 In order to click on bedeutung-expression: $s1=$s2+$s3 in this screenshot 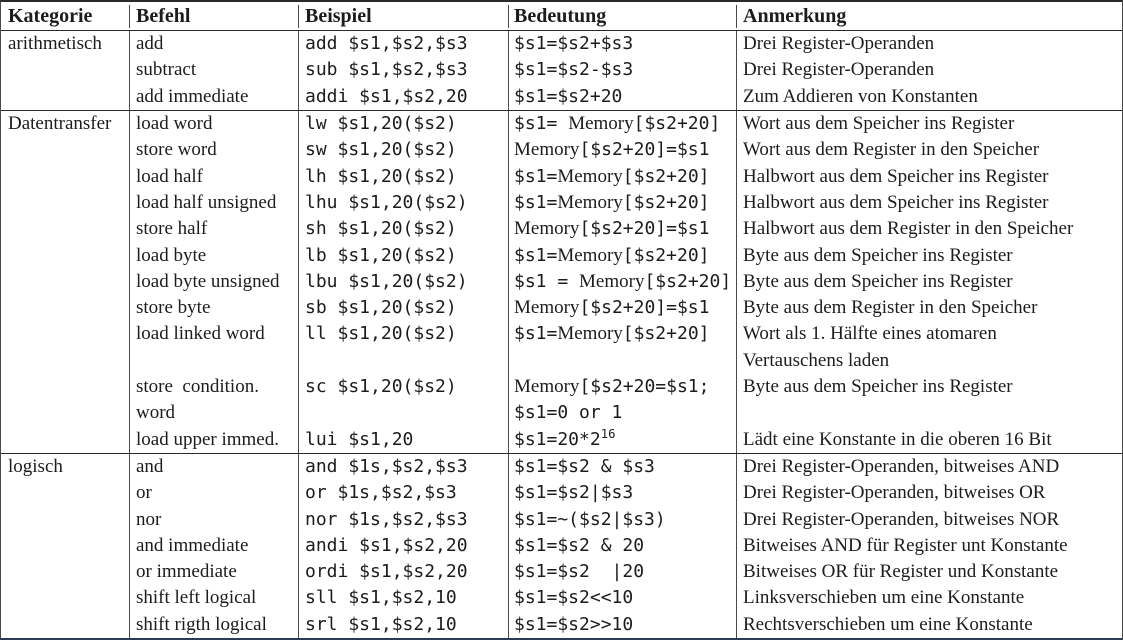, I will do `click(574, 44)`.